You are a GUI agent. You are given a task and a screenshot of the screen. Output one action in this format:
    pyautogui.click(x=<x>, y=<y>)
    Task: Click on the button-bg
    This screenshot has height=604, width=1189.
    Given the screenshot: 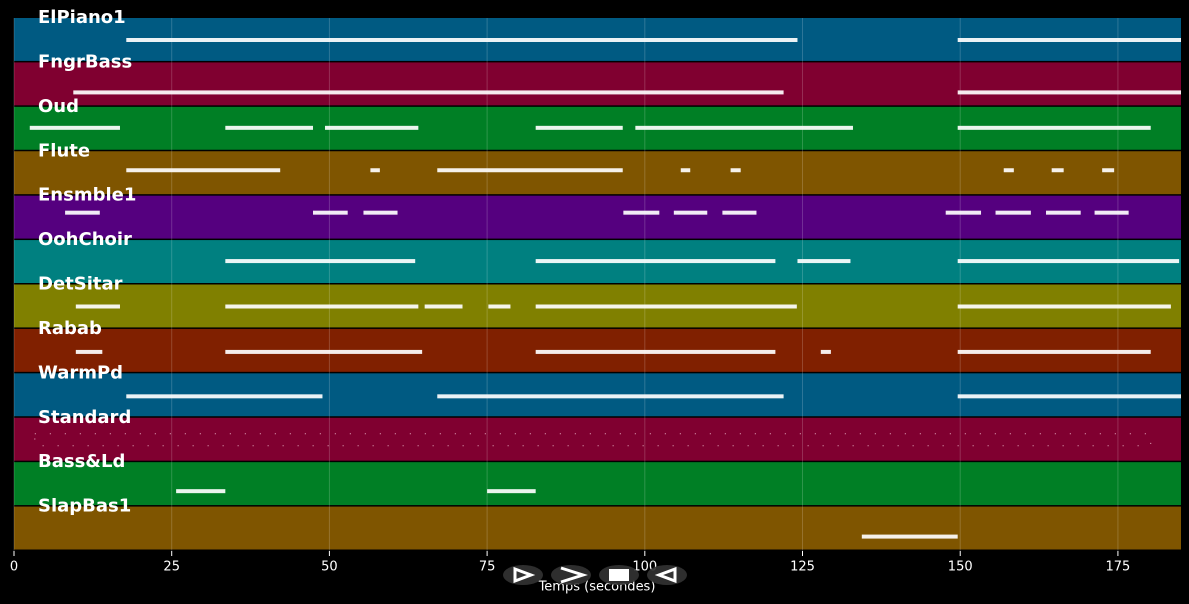 What is the action you would take?
    pyautogui.click(x=571, y=575)
    